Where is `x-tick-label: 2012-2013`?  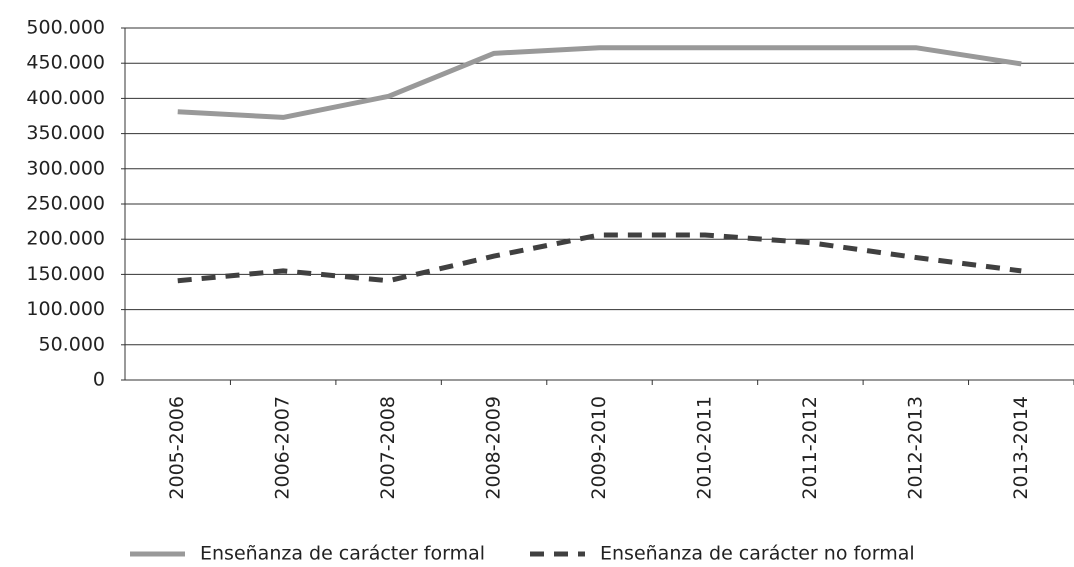
x-tick-label: 2012-2013 is located at coordinates (915, 448).